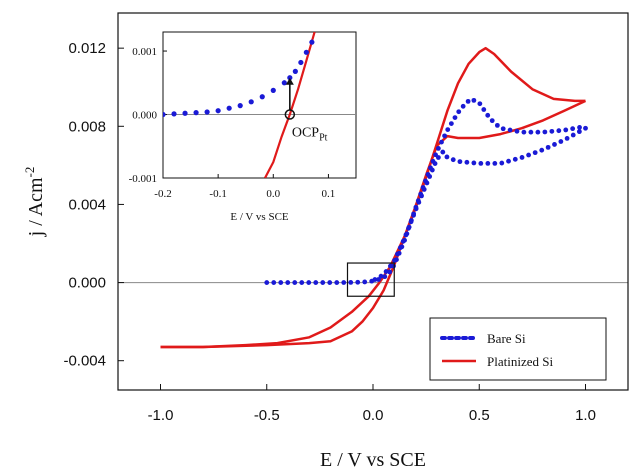  What do you see at coordinates (479, 415) in the screenshot?
I see `x-tick-label: 0.5` at bounding box center [479, 415].